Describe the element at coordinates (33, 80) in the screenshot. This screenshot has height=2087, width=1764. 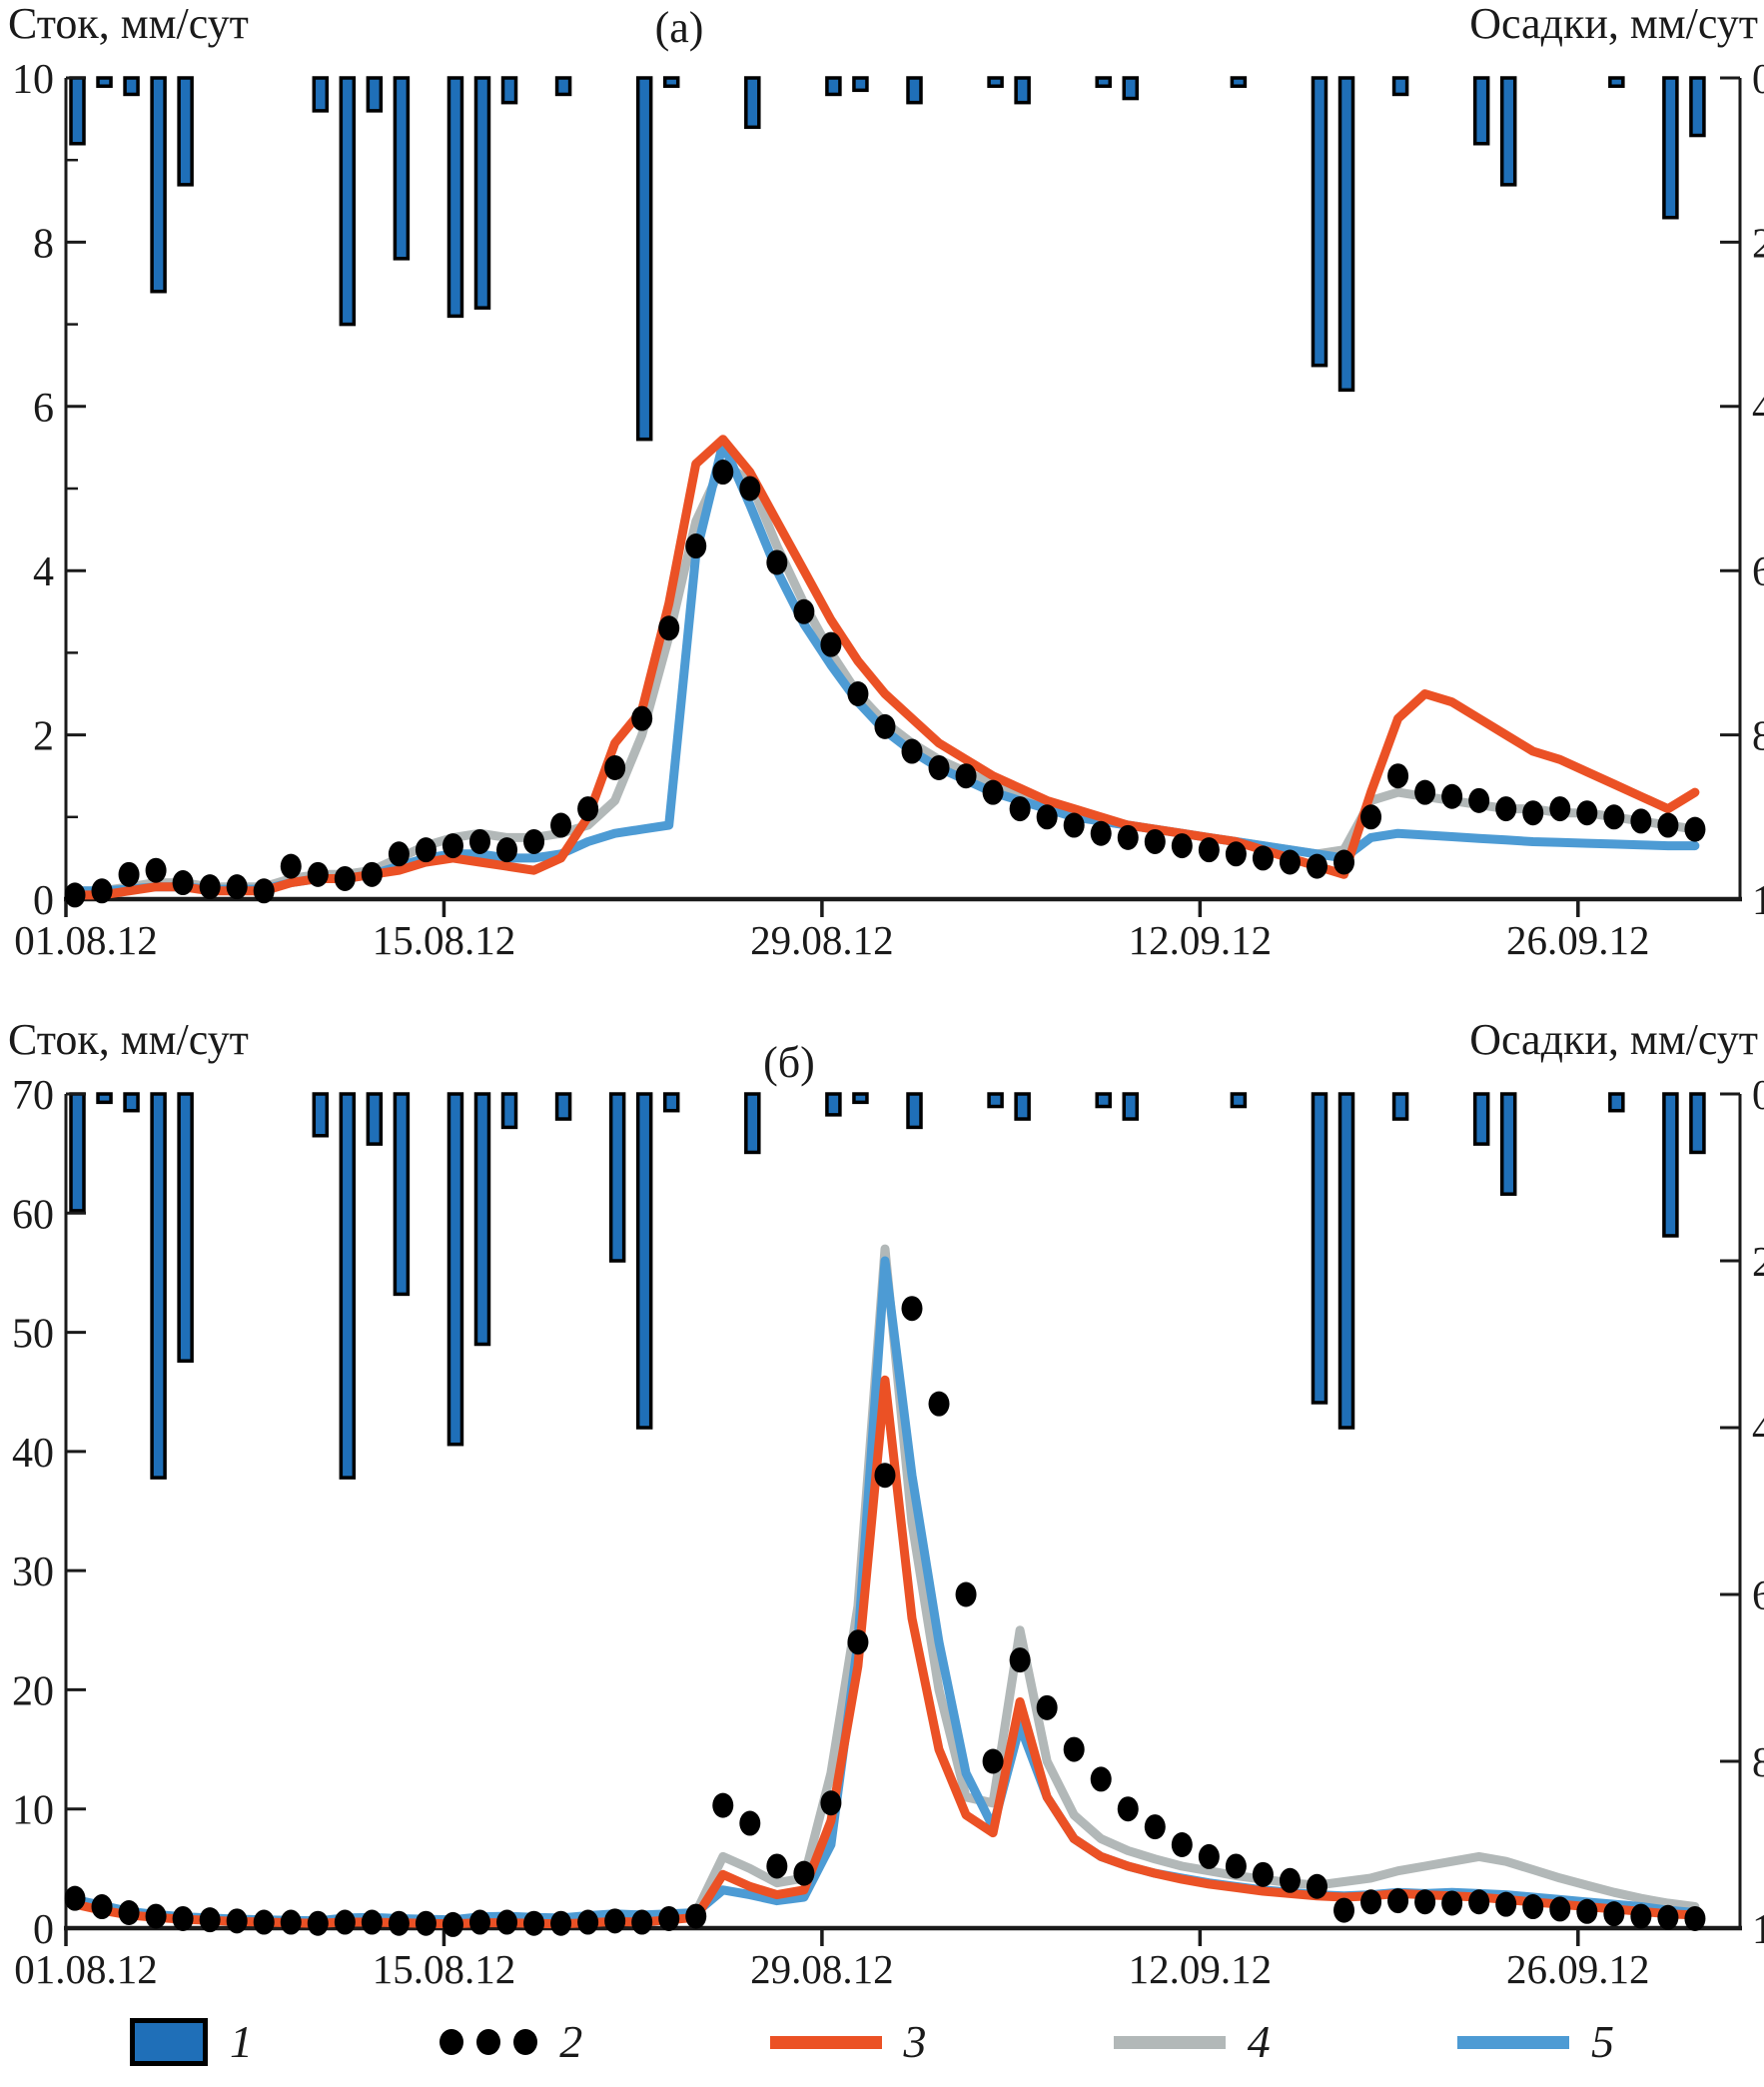
I see `left-tick-label: 10` at that location.